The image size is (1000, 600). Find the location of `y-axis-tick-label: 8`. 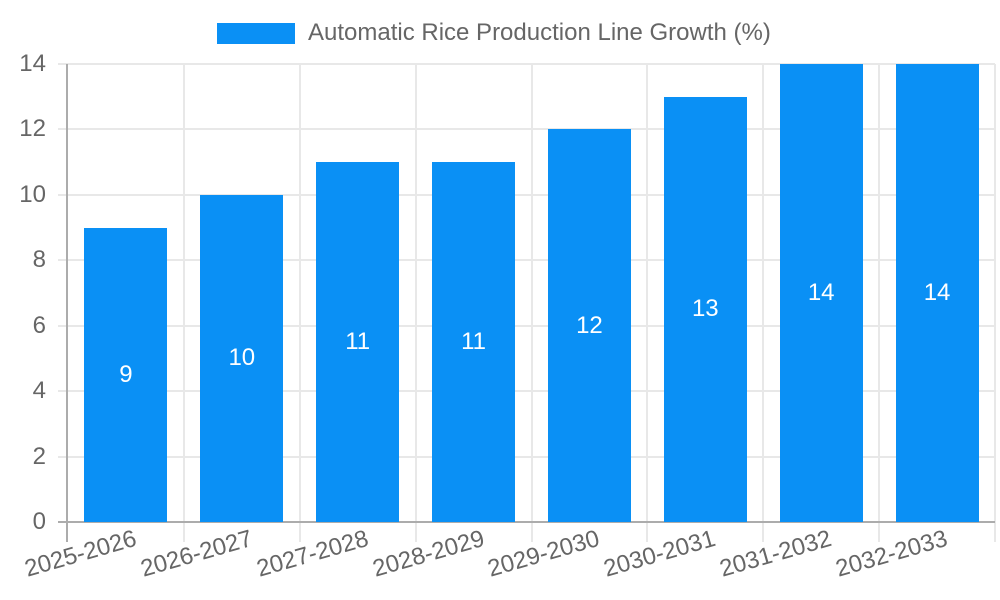

y-axis-tick-label: 8 is located at coordinates (39, 260).